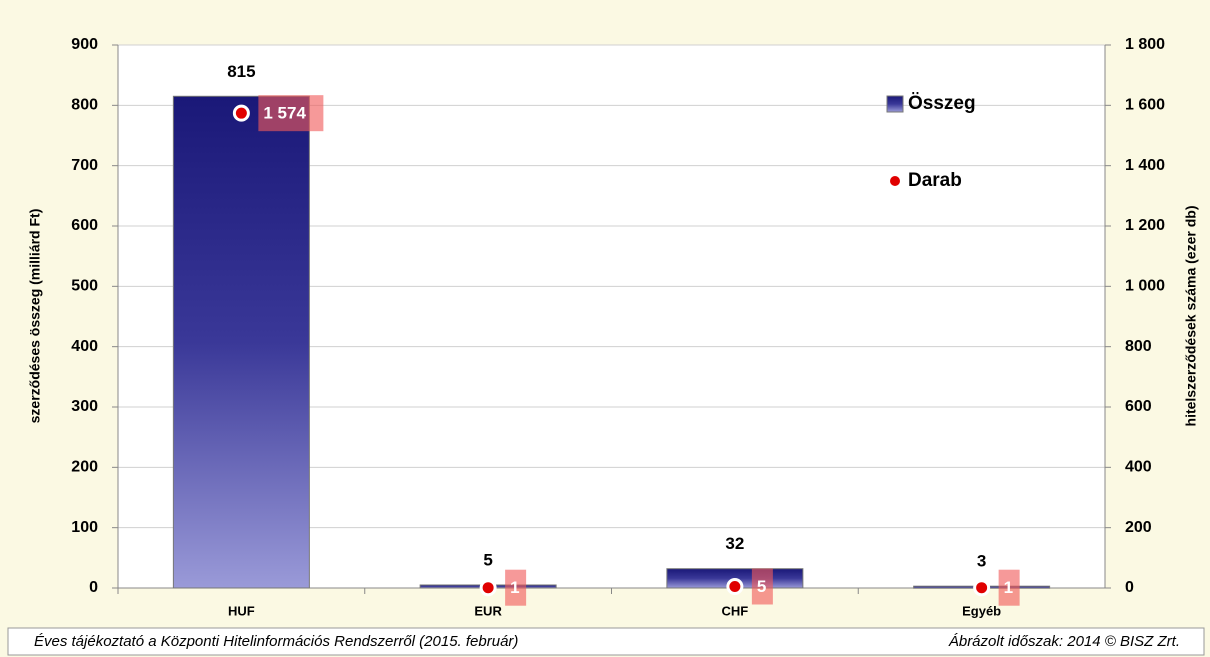  I want to click on point-value-label: 5, so click(761, 586).